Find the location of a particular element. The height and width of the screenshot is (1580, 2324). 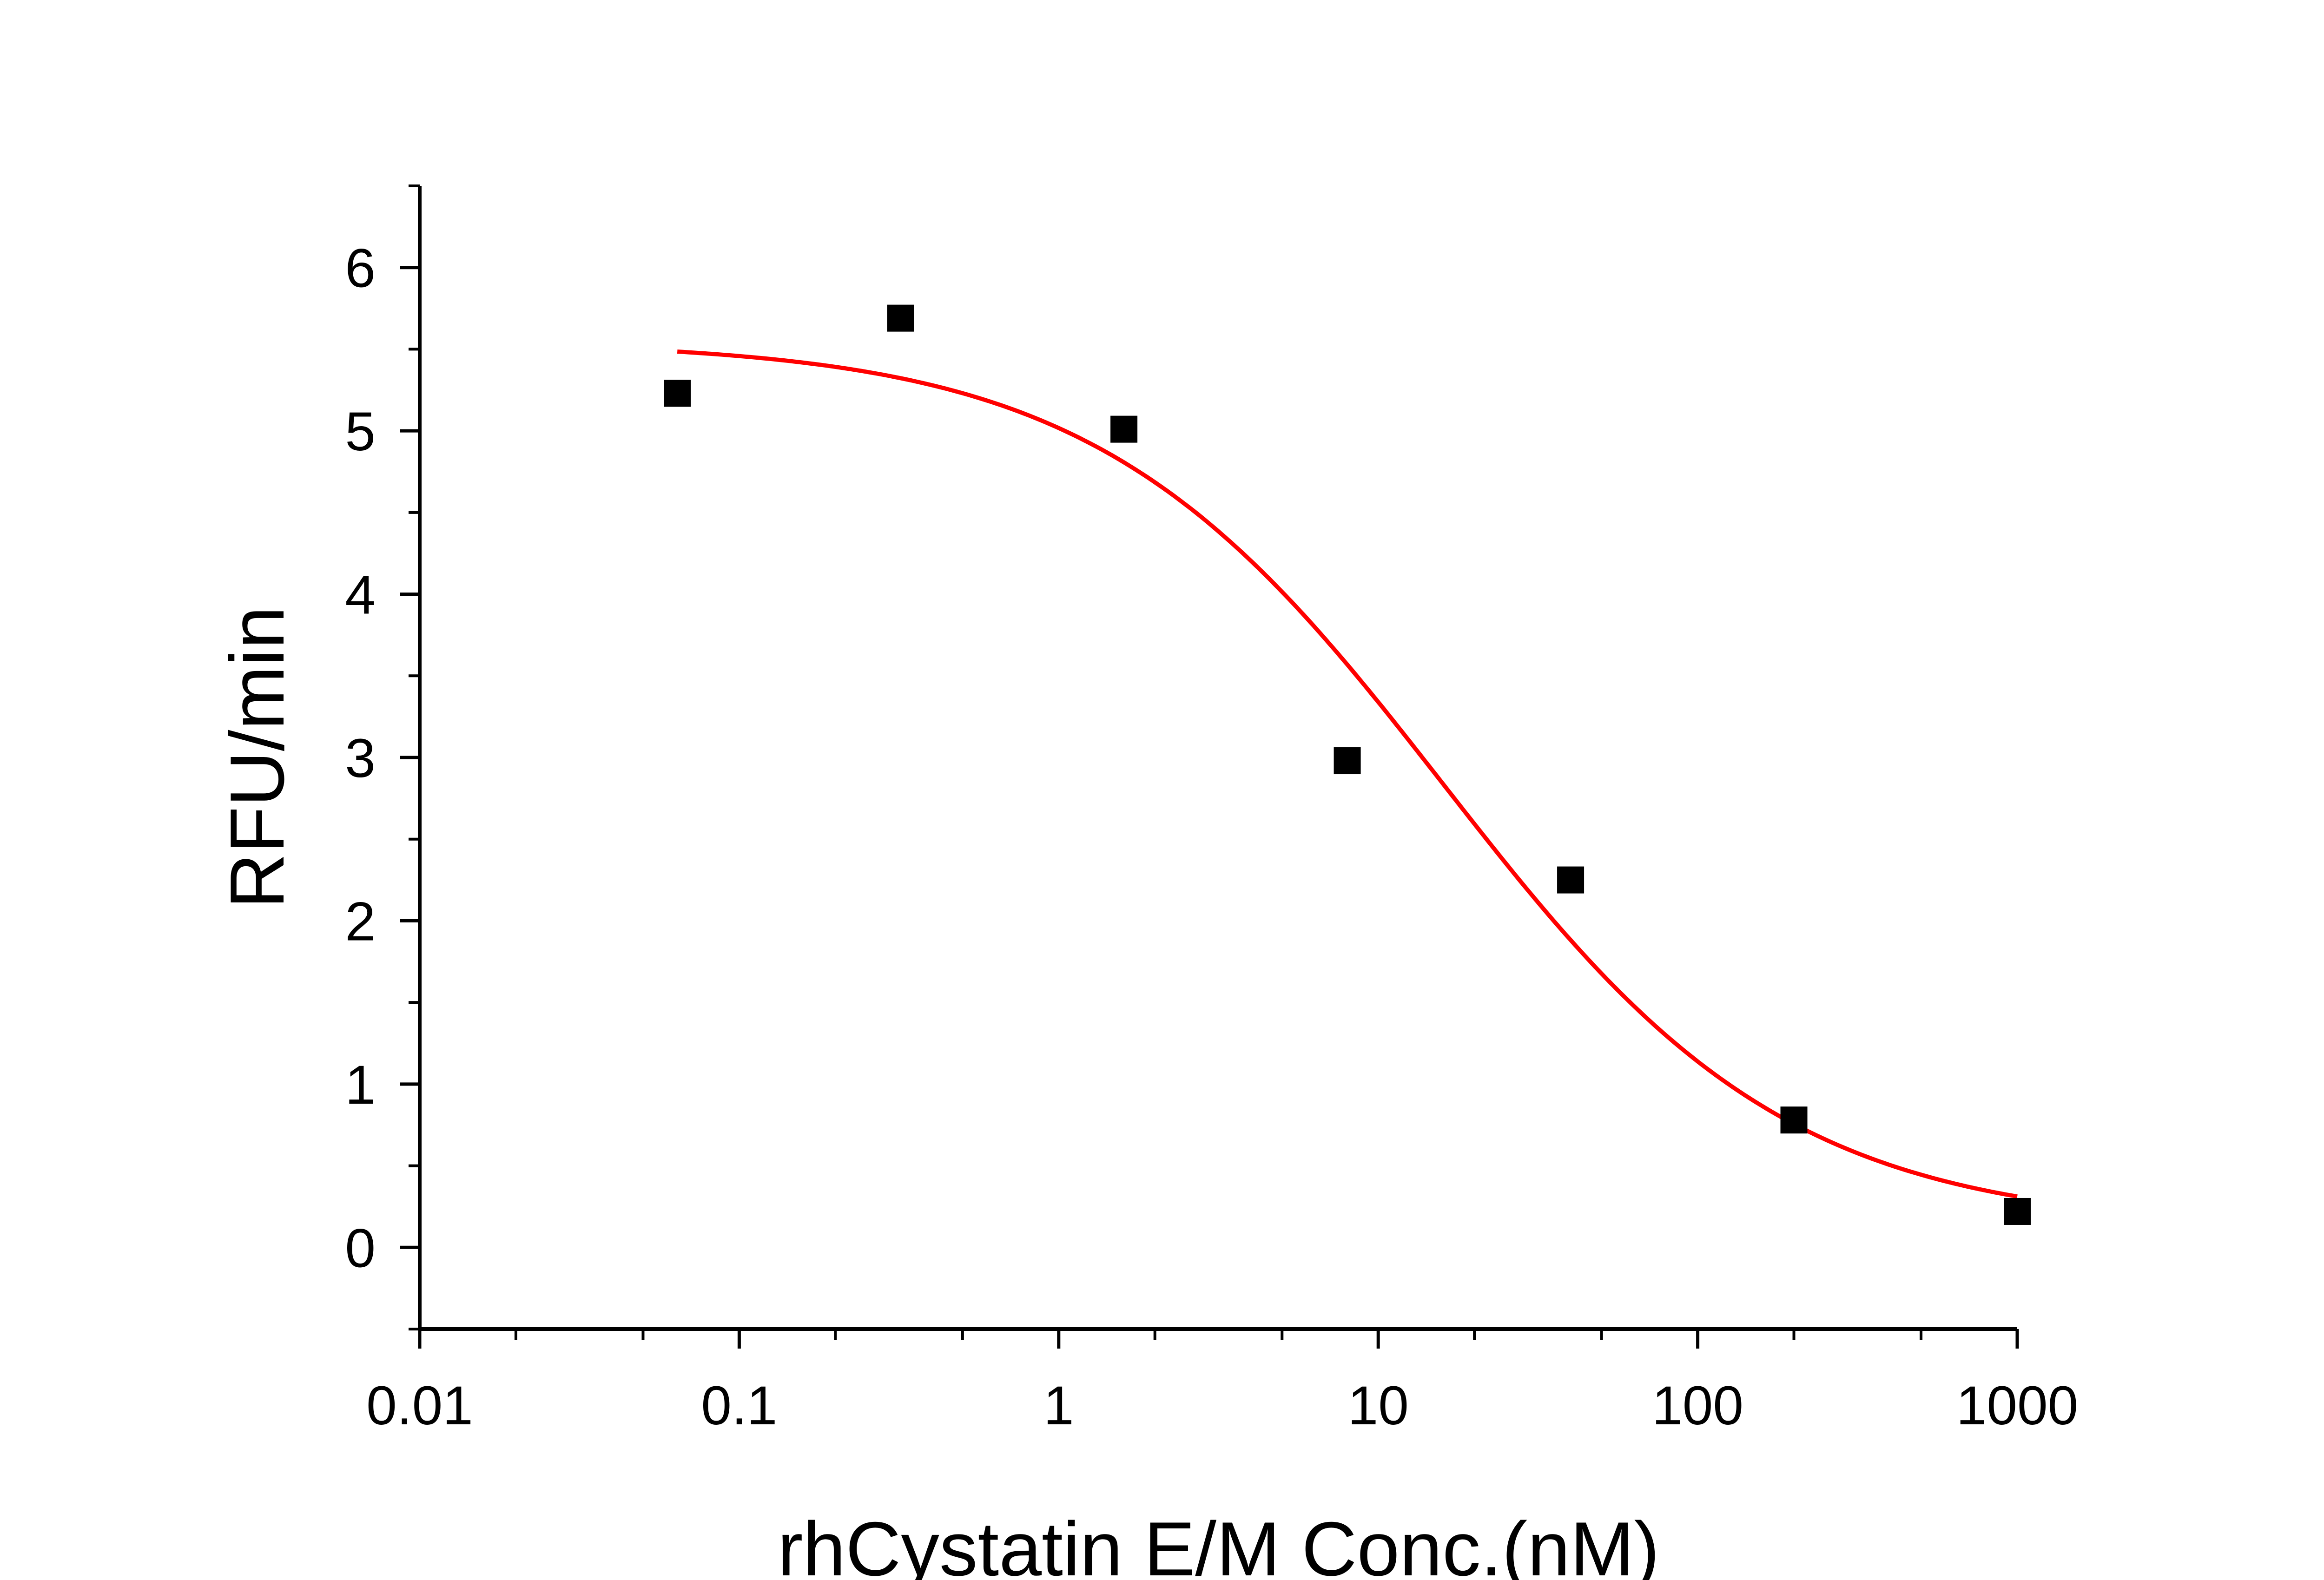

x-tick-label: 1000 is located at coordinates (2017, 1405).